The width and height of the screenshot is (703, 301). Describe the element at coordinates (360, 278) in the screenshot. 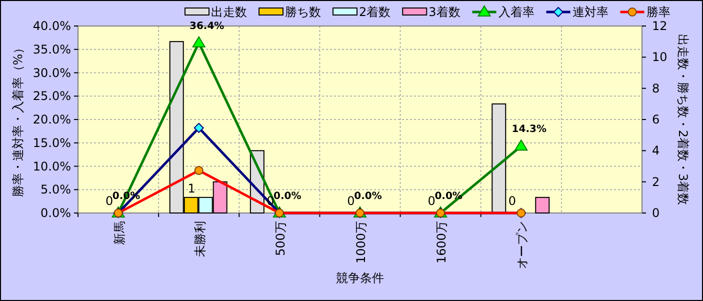

I see `x-axis-title: 競争条件` at that location.